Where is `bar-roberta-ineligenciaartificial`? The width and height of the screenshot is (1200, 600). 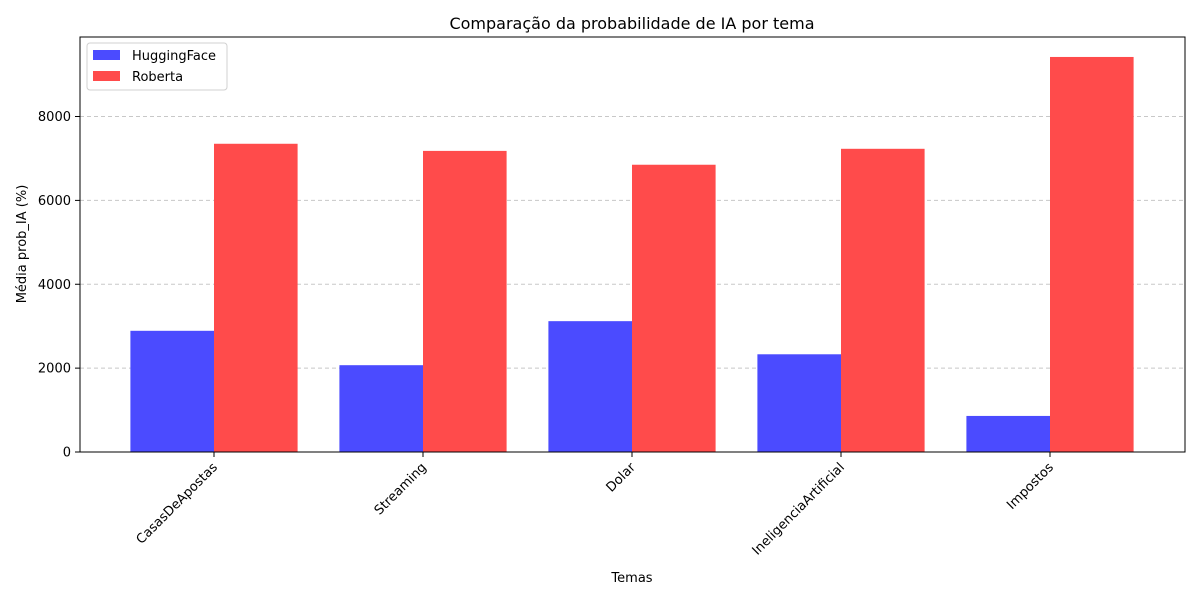
bar-roberta-ineligenciaartificial is located at coordinates (883, 300).